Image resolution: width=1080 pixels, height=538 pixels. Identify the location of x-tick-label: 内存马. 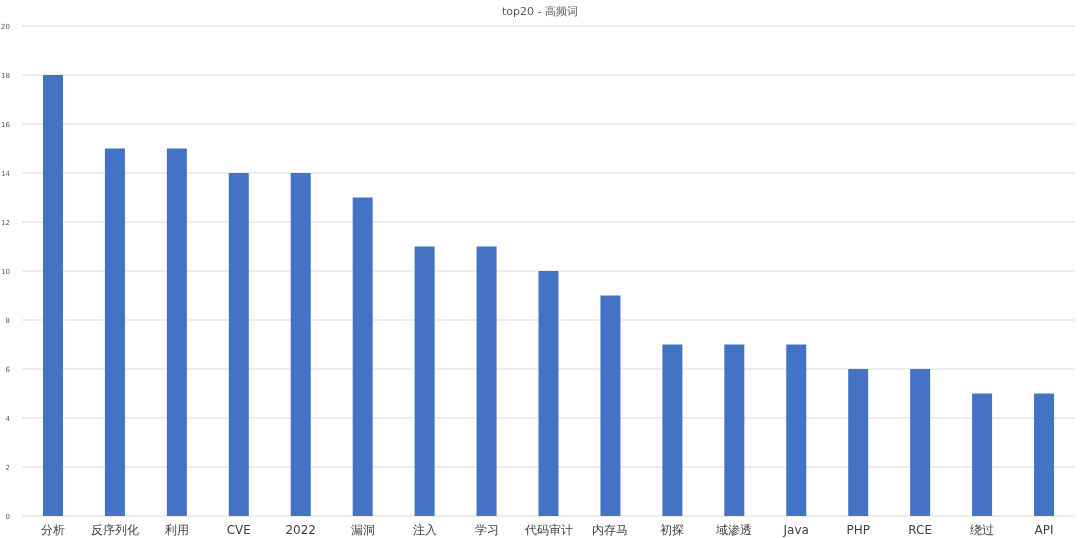
(610, 530).